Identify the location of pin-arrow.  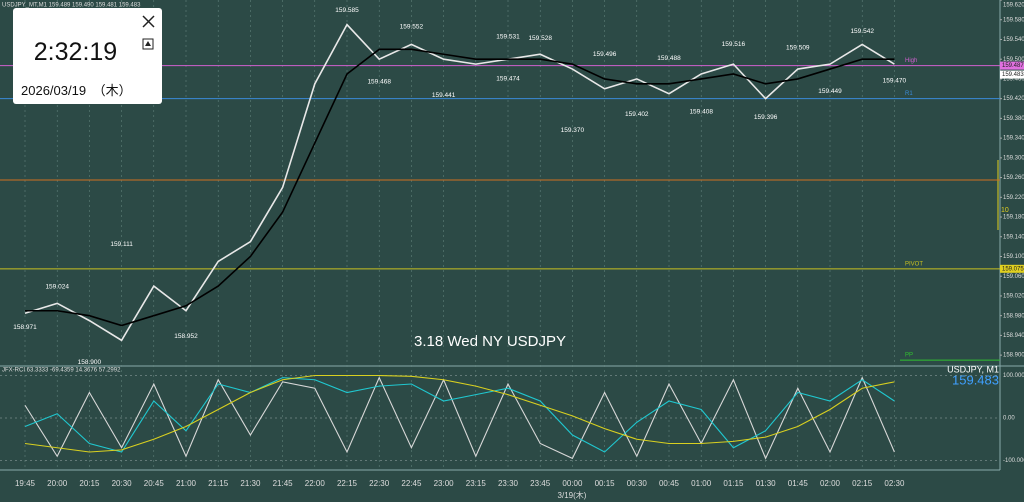
(148, 43).